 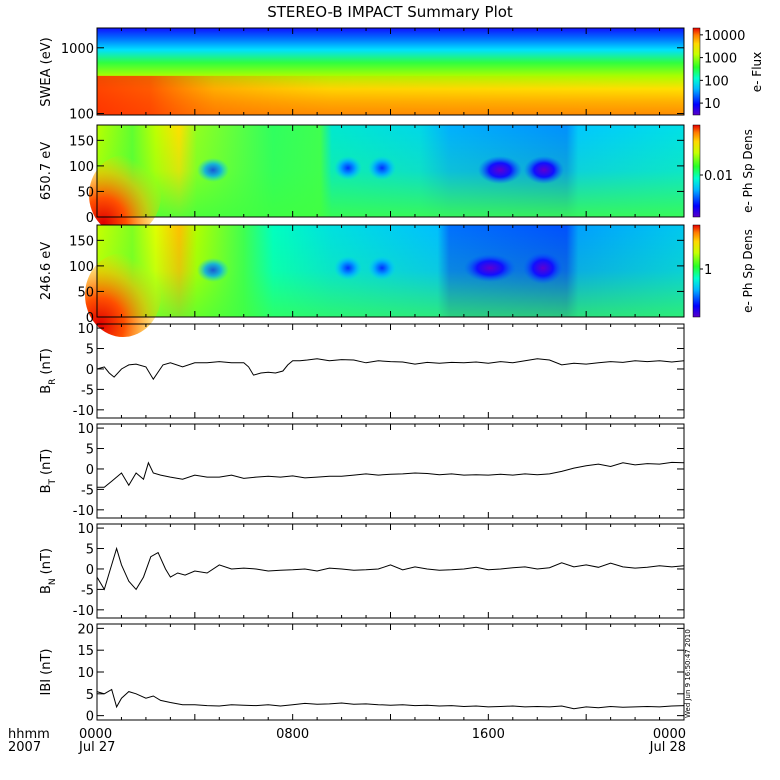 What do you see at coordinates (712, 104) in the screenshot?
I see `colorbar-tick-label: 10` at bounding box center [712, 104].